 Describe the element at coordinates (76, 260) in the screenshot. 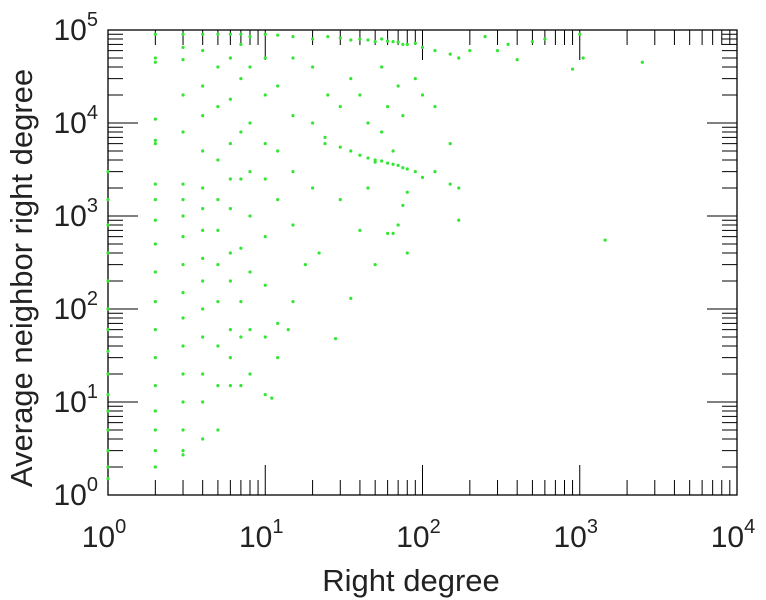

I see `y-tick-labels: 10⁰ 10¹ 10² 10³ 10⁴ 10⁵` at that location.